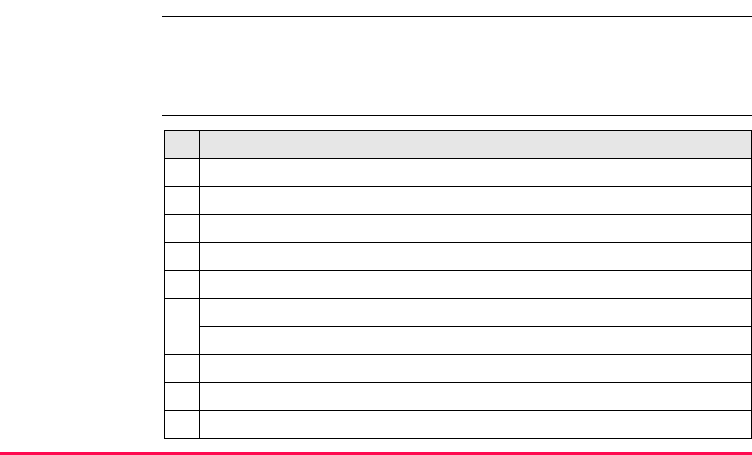 Image resolution: width=752 pixels, height=455 pixels. Describe the element at coordinates (475, 144) in the screenshot. I see `header-description` at that location.